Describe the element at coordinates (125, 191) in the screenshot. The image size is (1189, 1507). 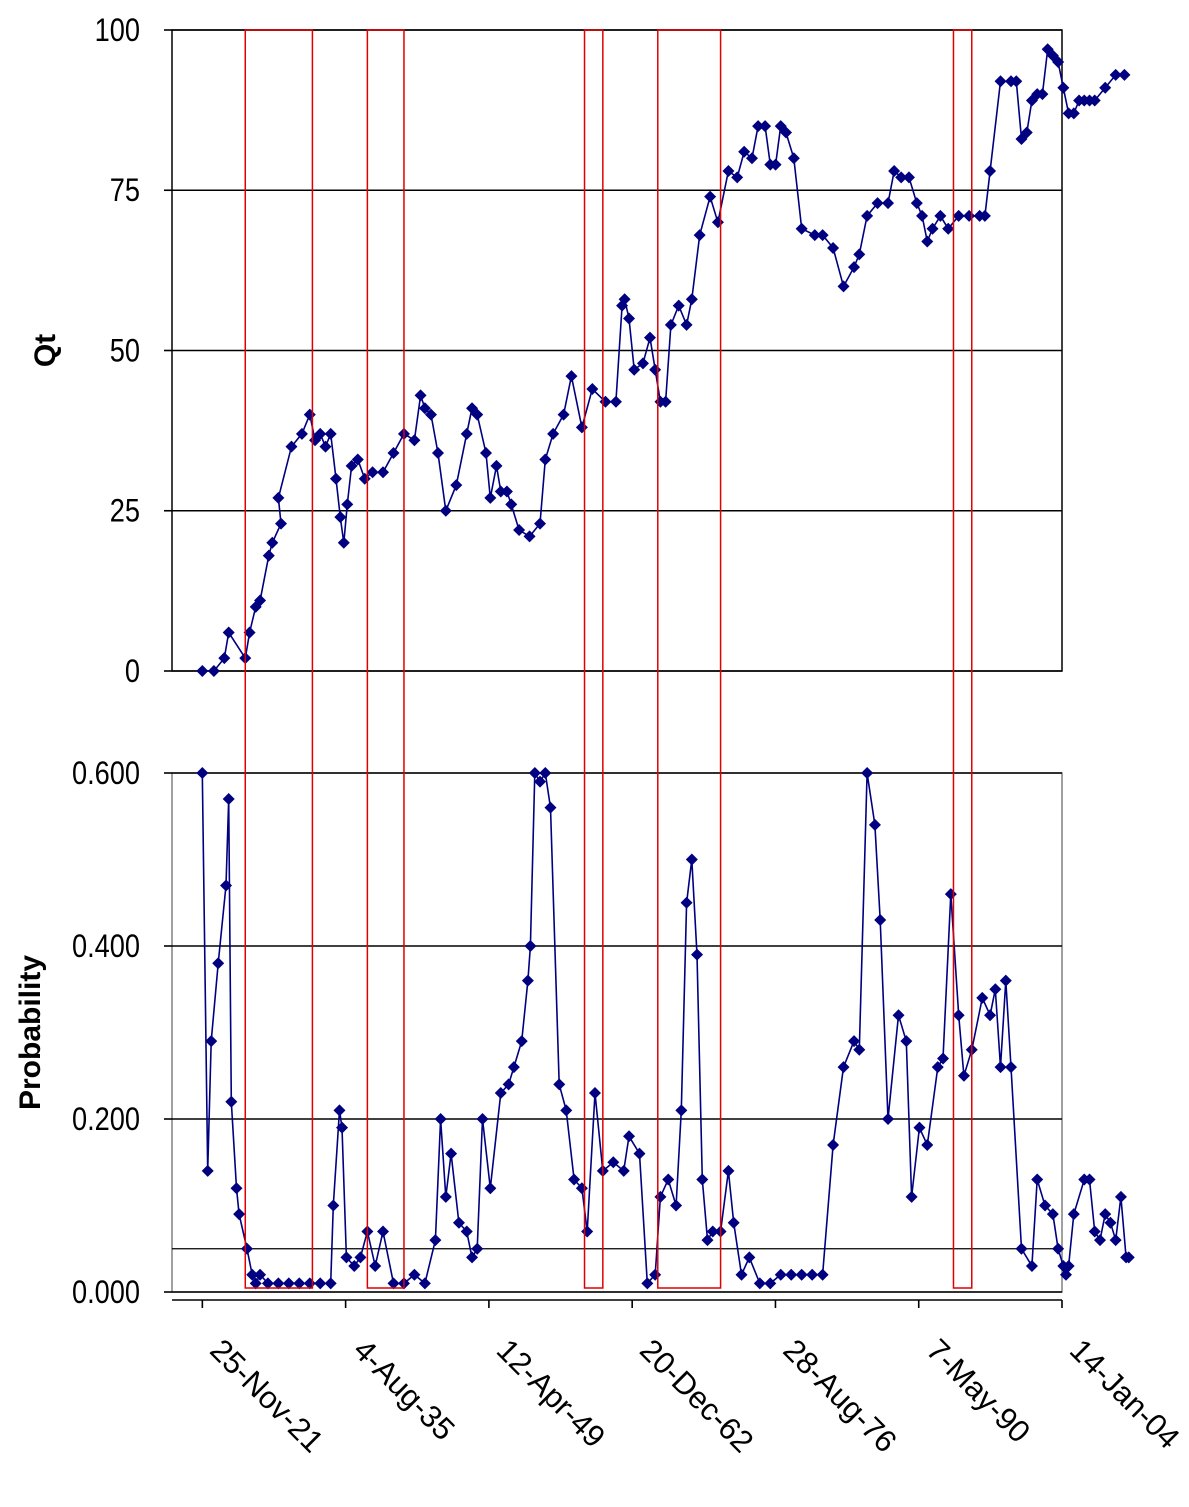
I see `qt-y-tick-label: 75` at that location.